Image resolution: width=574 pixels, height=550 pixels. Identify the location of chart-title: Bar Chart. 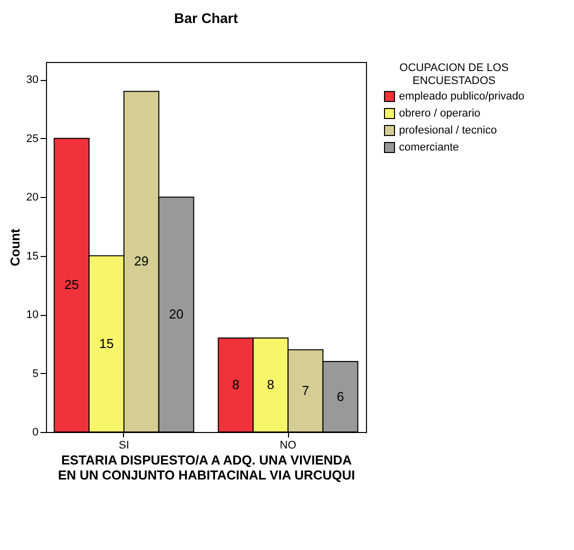
(206, 18).